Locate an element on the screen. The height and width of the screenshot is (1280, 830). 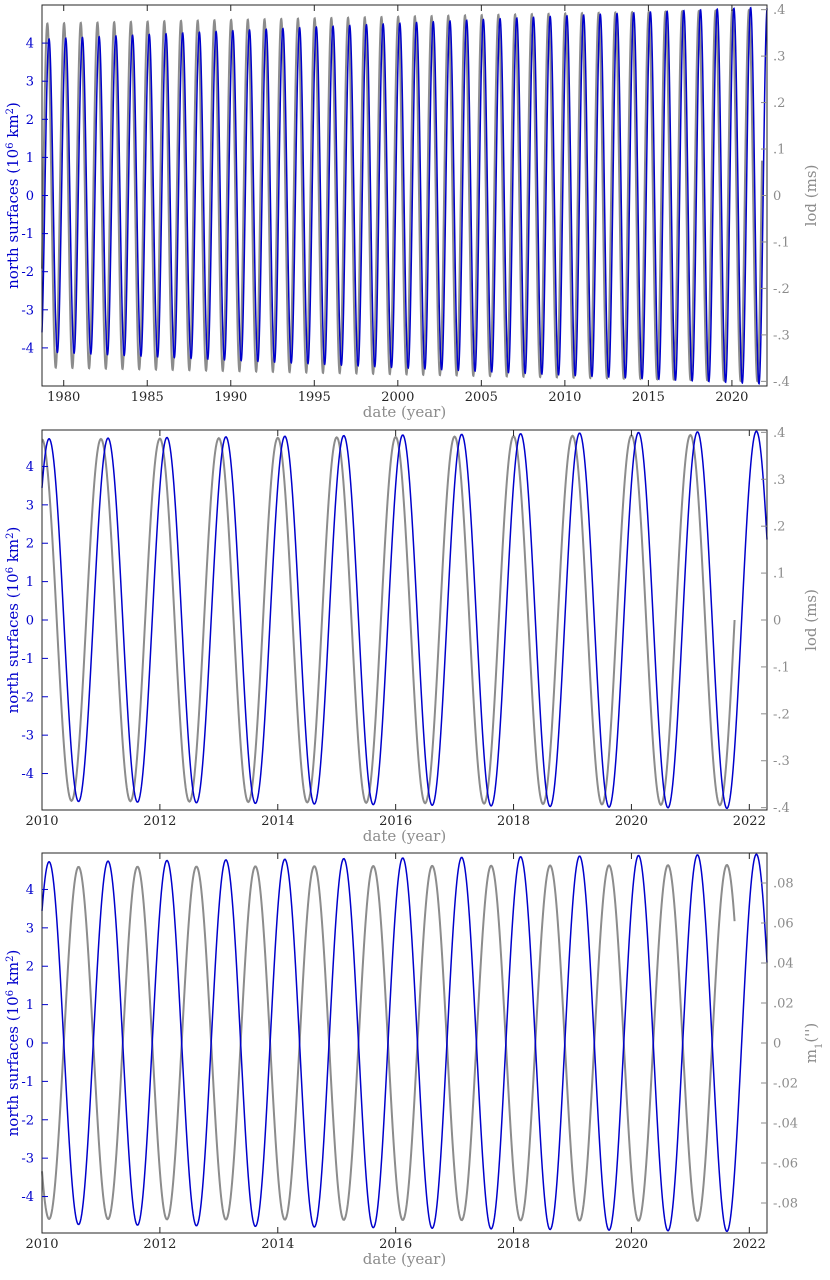
x-tick-label: 1985 is located at coordinates (147, 397).